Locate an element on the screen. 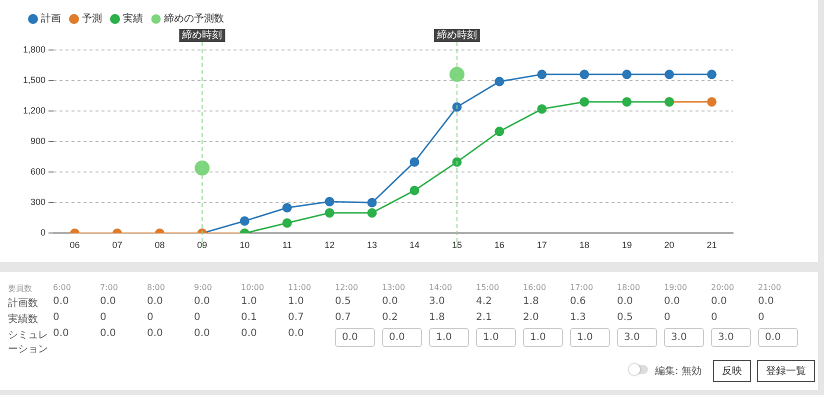  x-tick-label: 20:00 is located at coordinates (722, 287).